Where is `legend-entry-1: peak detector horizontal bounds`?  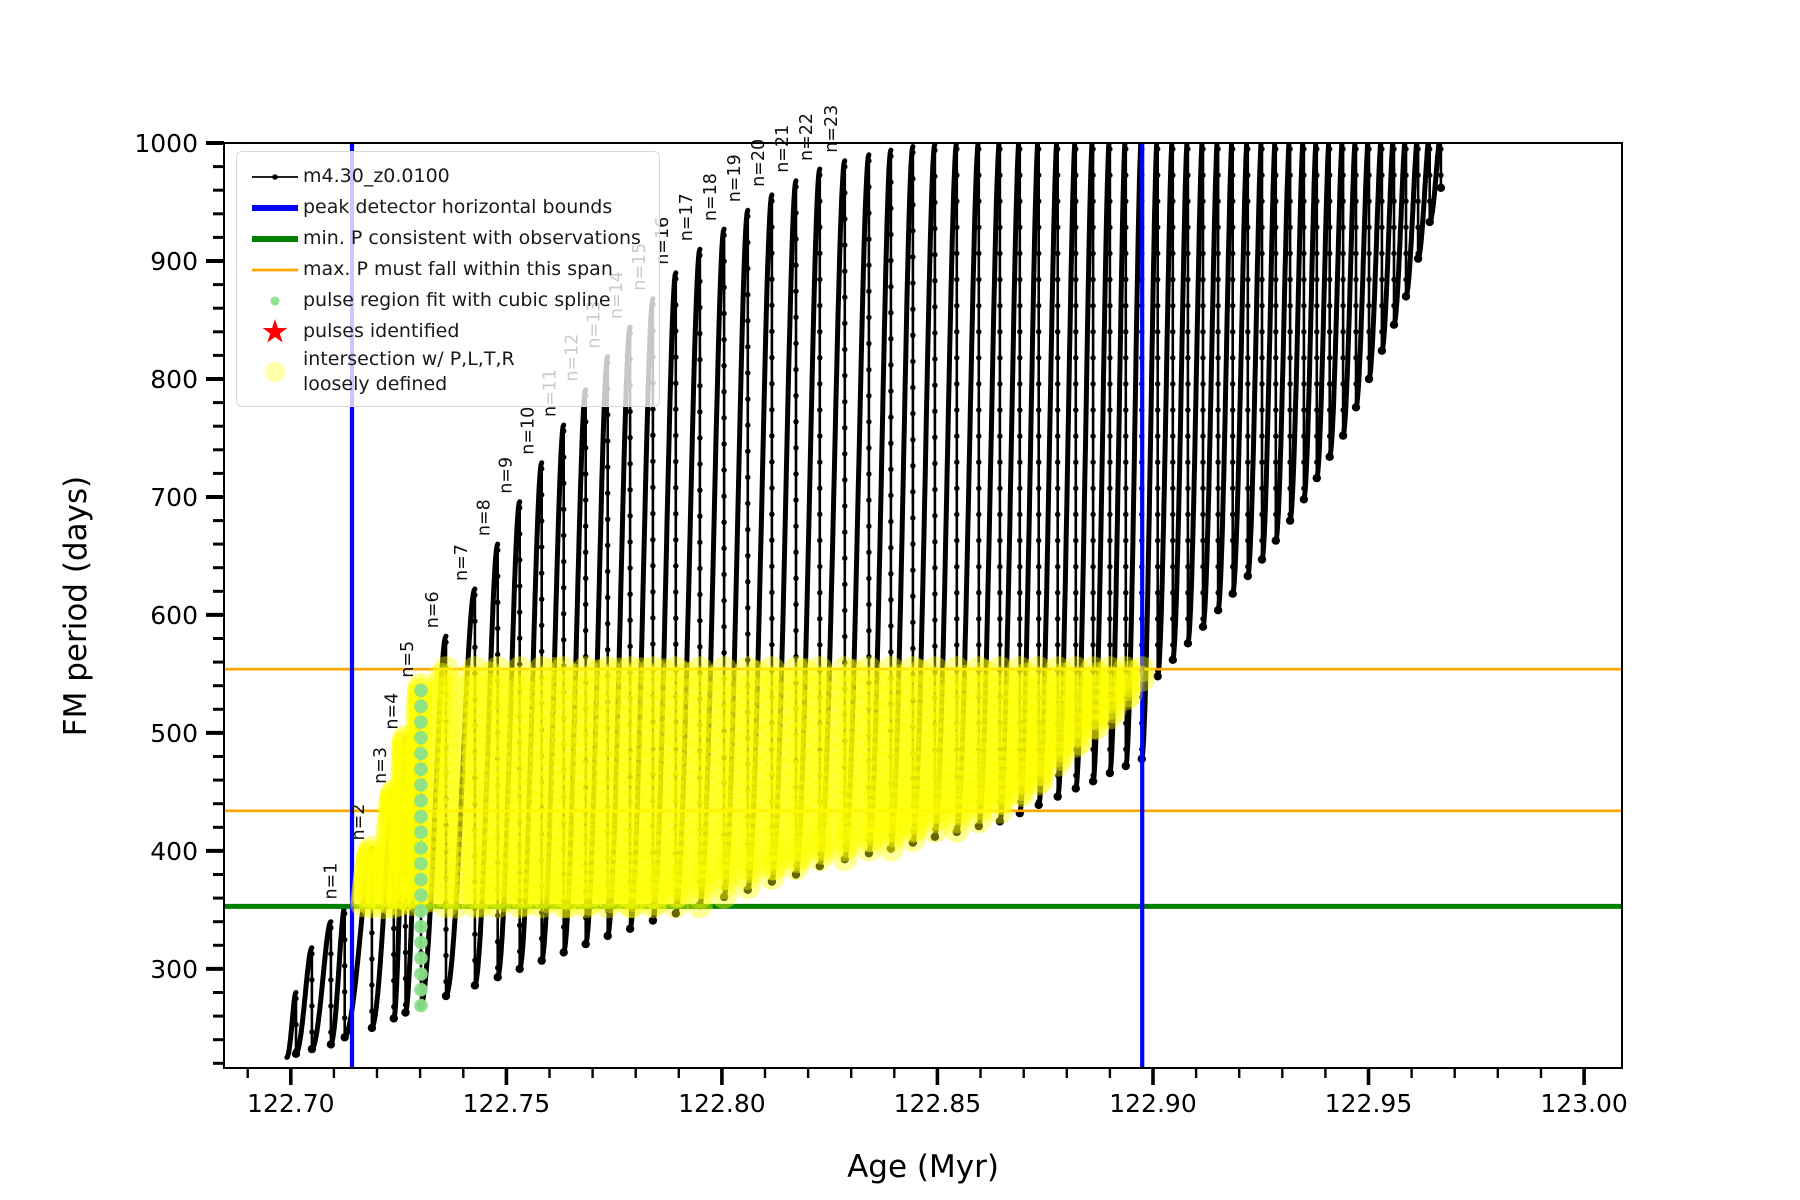 legend-entry-1: peak detector horizontal bounds is located at coordinates (444, 207).